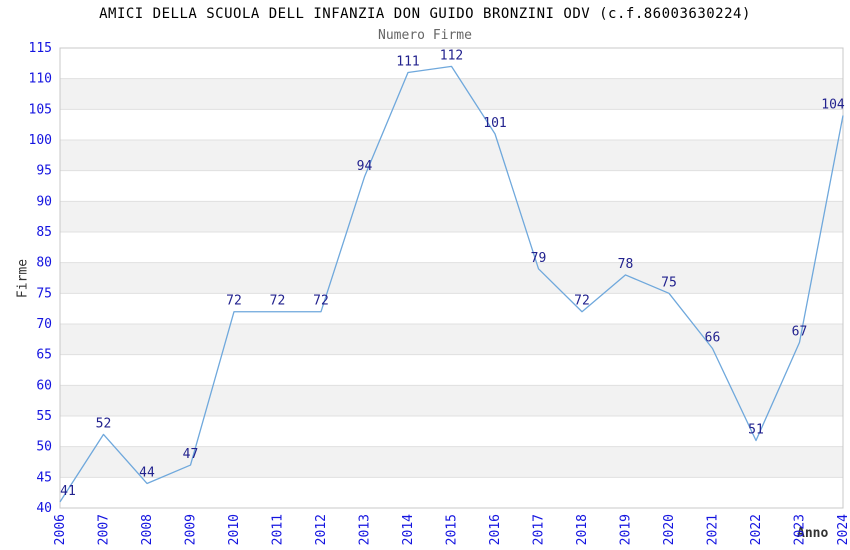  I want to click on x-tick-label: 2018, so click(582, 529).